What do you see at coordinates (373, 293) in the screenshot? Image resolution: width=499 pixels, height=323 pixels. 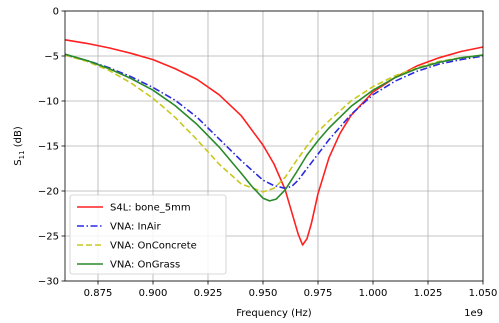 I see `x-tick-label: 1.000` at bounding box center [373, 293].